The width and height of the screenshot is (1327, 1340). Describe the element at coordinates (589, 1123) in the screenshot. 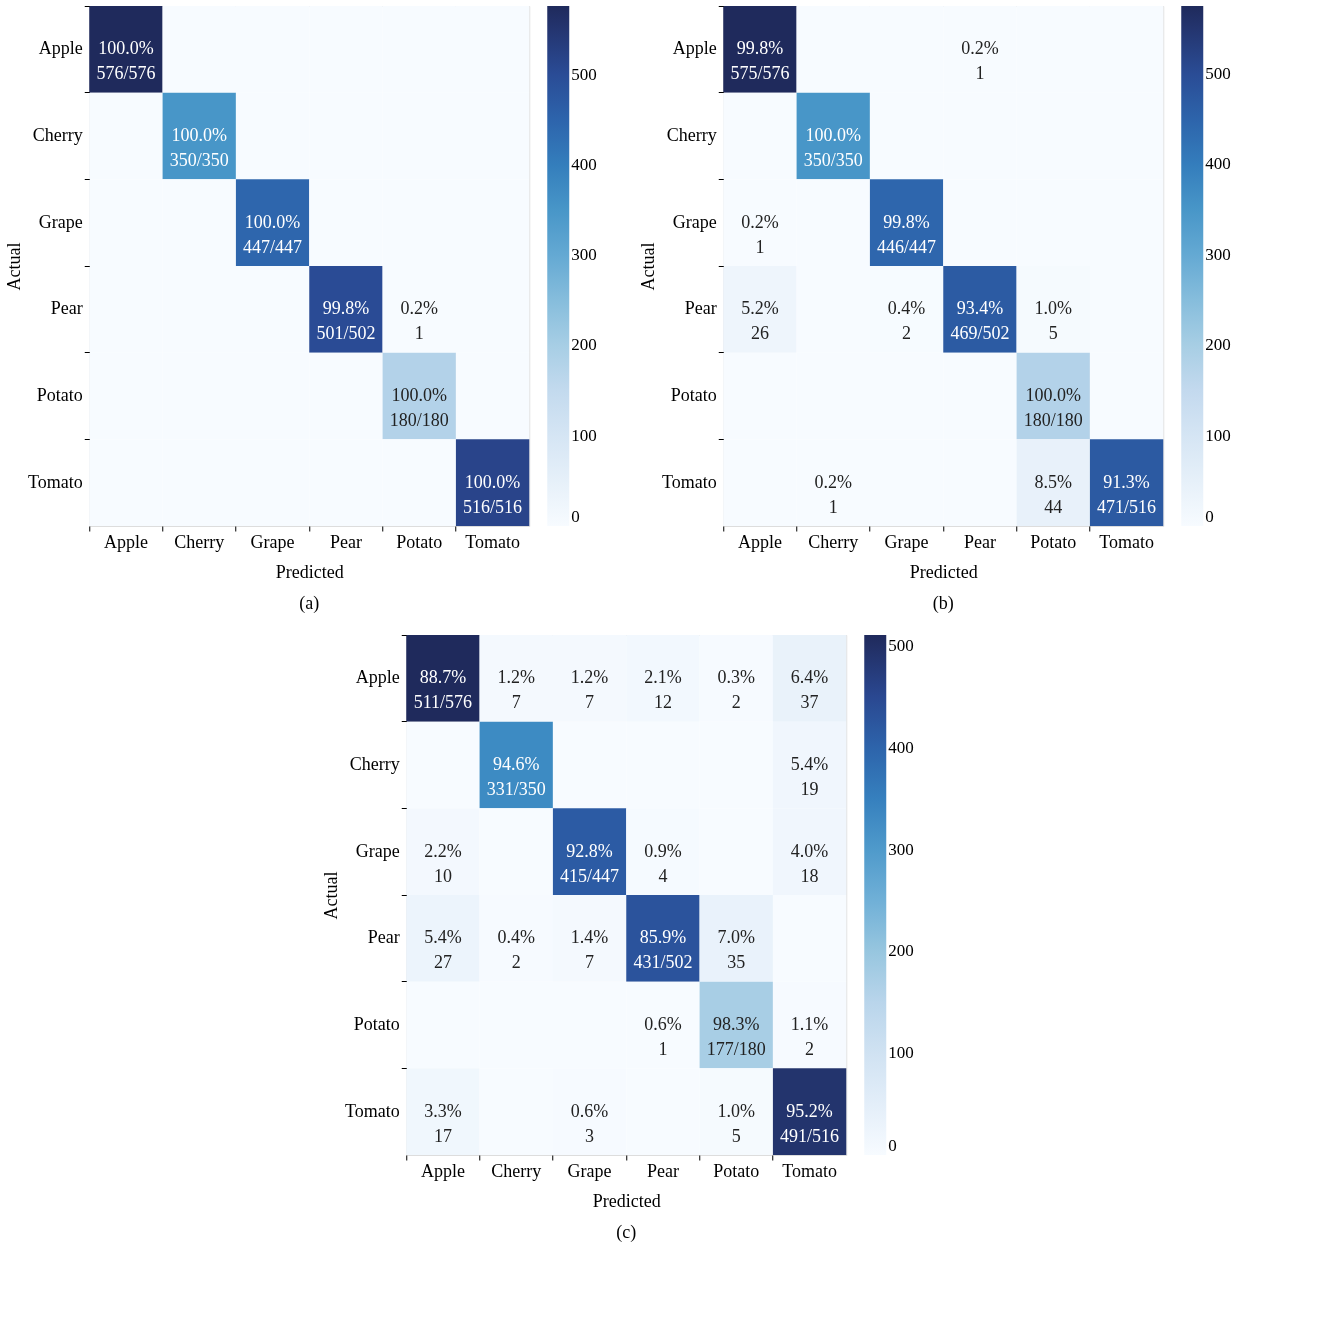

I see `data-label: 0.6% 3` at that location.